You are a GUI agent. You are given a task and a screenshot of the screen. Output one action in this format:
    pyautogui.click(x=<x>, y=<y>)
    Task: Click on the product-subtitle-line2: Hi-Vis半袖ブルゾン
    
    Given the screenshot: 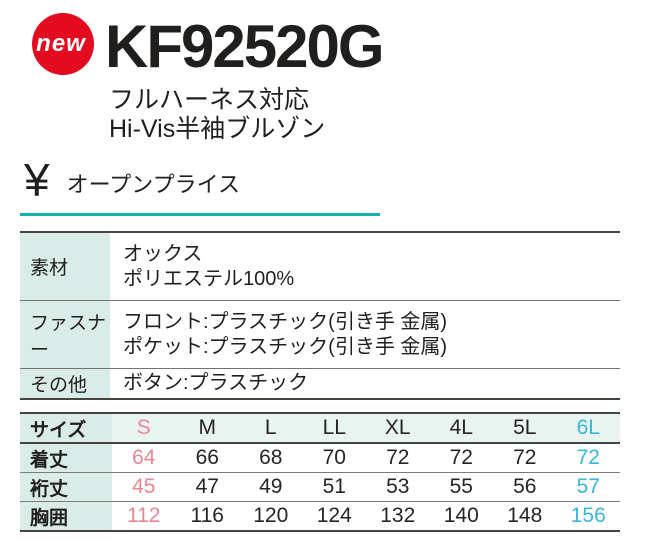 What is the action you would take?
    pyautogui.click(x=217, y=129)
    